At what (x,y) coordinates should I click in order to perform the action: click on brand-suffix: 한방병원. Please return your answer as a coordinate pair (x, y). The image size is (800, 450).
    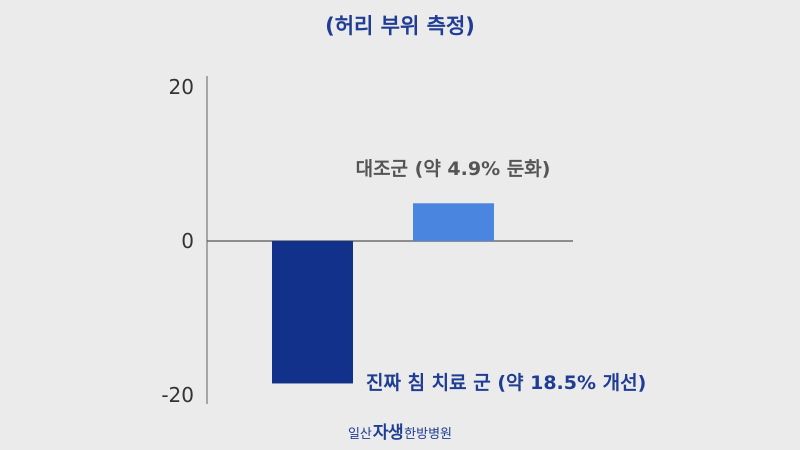
    Looking at the image, I should click on (428, 434).